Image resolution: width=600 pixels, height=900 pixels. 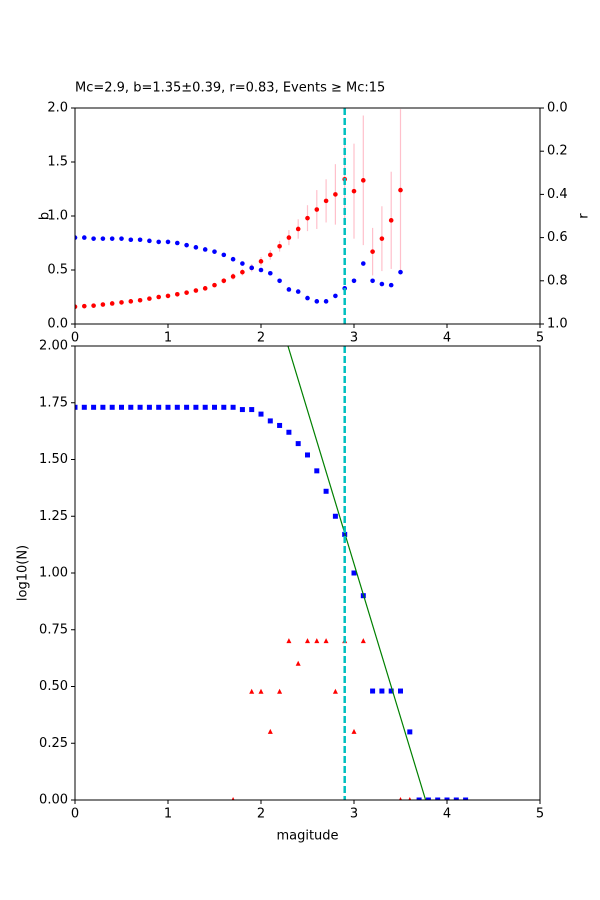 I want to click on x-tick-label: 3, so click(x=354, y=338).